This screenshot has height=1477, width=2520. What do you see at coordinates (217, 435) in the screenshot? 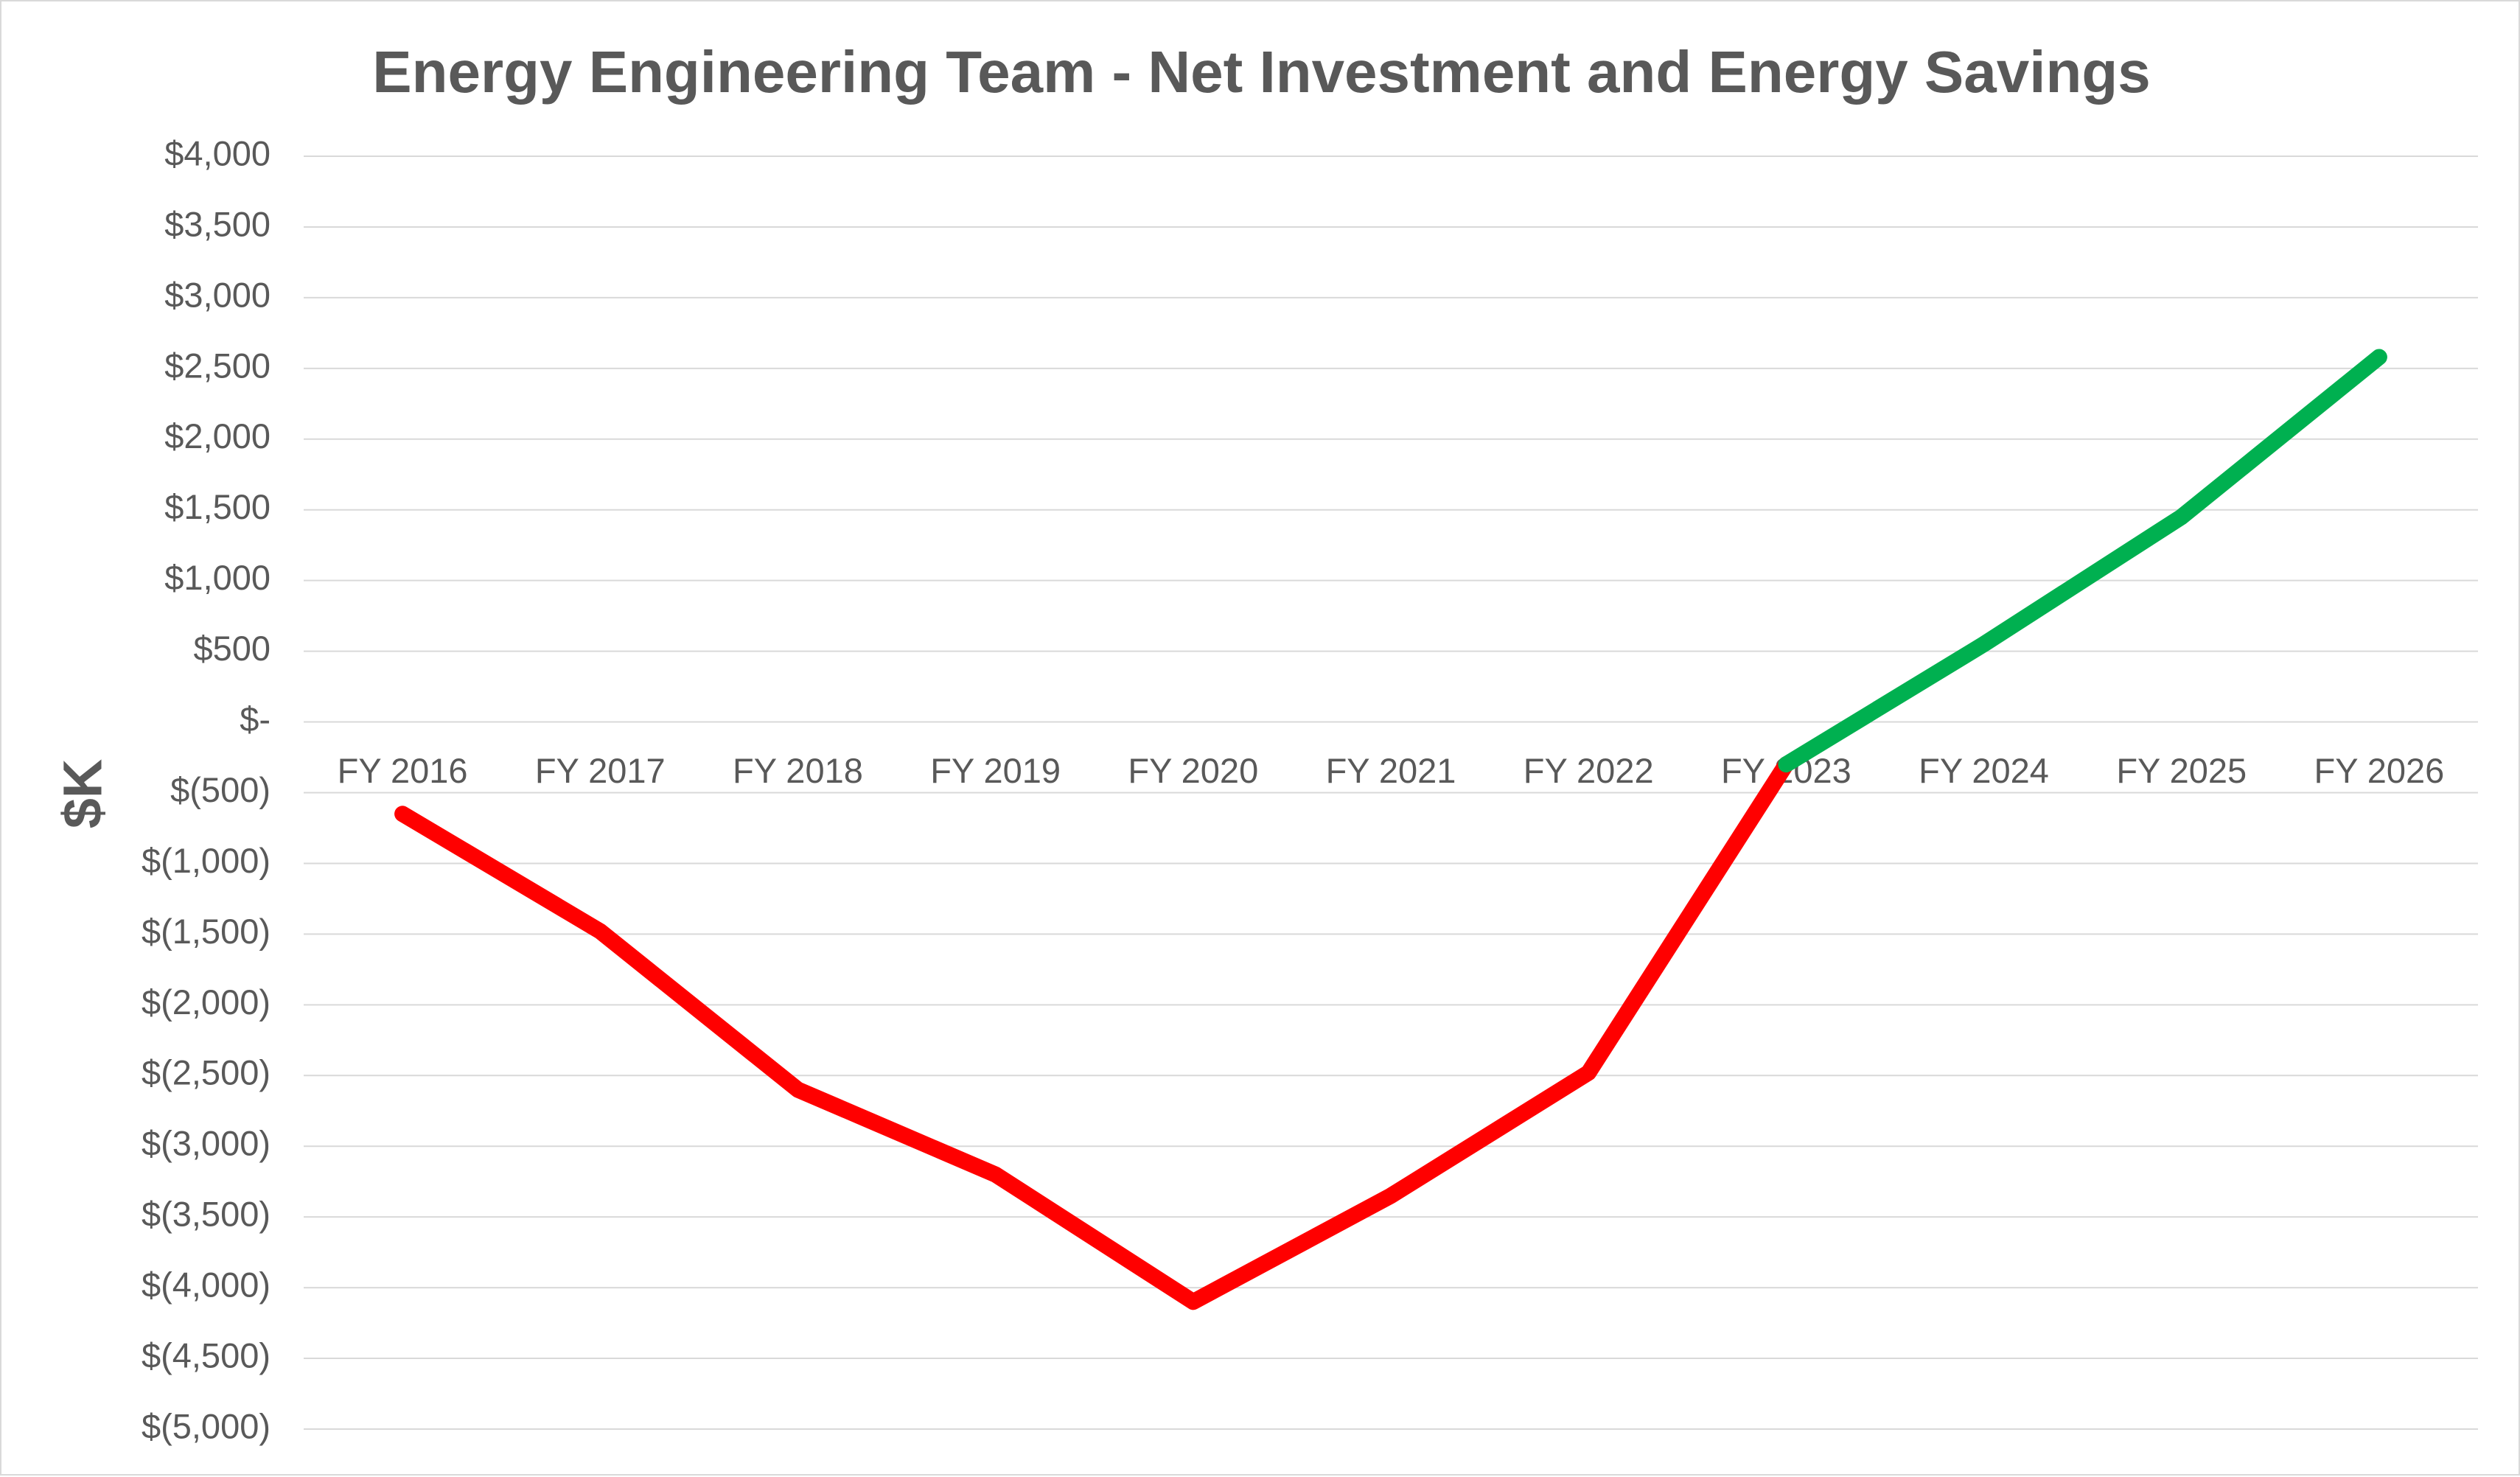
I see `y-tick-label: $2,000` at bounding box center [217, 435].